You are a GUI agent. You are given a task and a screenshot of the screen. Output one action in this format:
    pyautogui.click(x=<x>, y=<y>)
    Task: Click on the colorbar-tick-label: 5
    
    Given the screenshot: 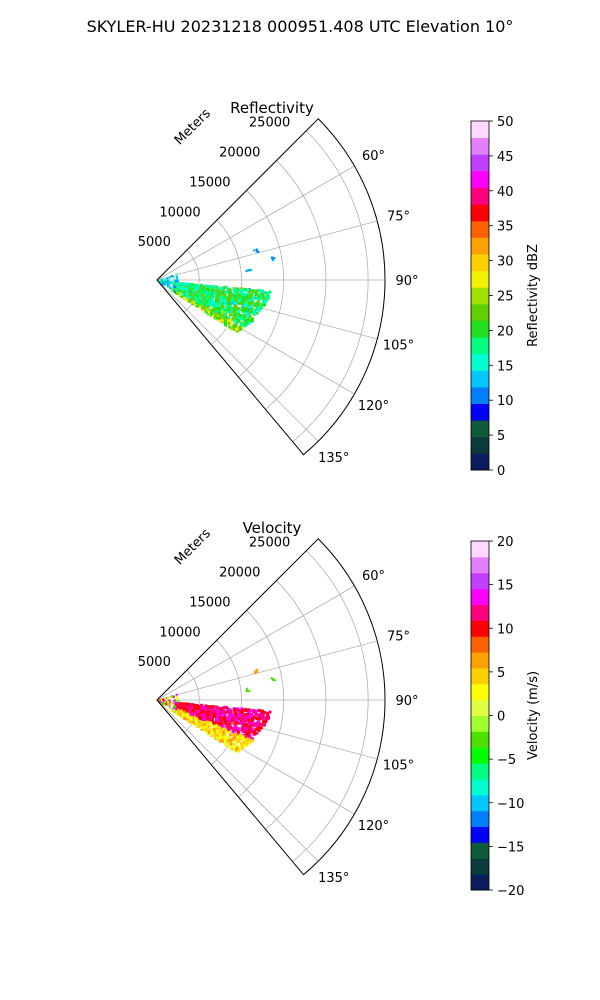 What is the action you would take?
    pyautogui.click(x=501, y=436)
    